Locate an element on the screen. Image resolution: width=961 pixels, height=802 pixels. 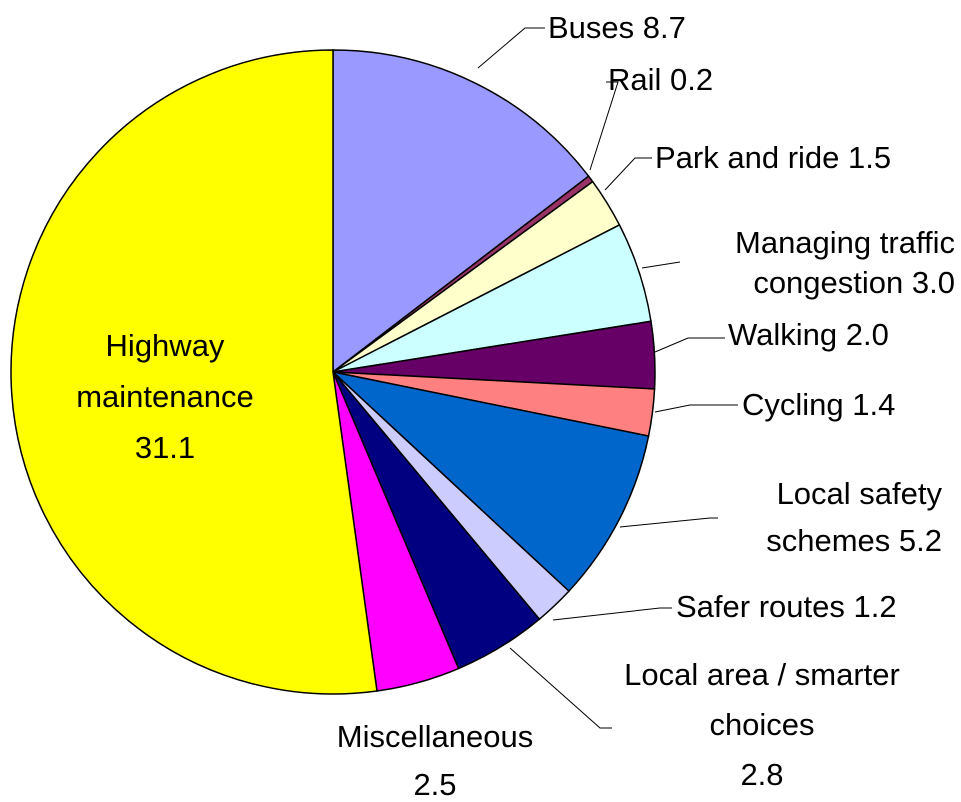
value-label: 1.5 is located at coordinates (870, 157).